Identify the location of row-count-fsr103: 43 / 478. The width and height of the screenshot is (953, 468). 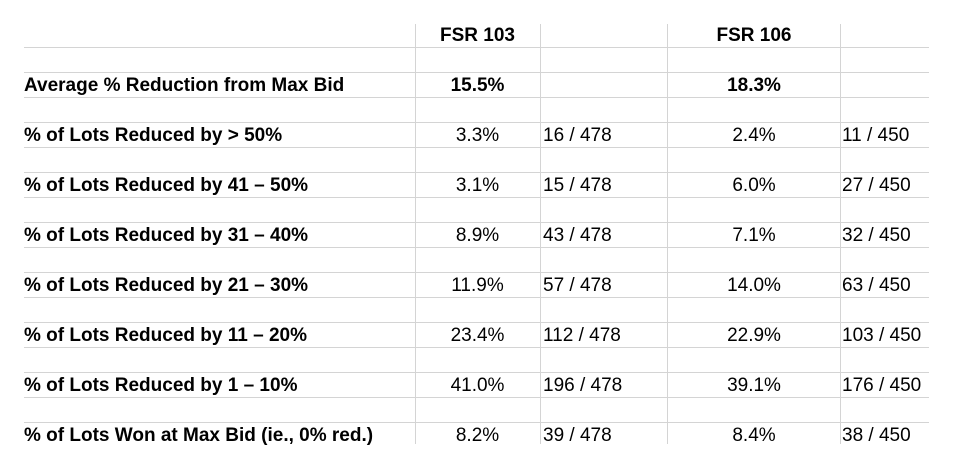
(577, 235).